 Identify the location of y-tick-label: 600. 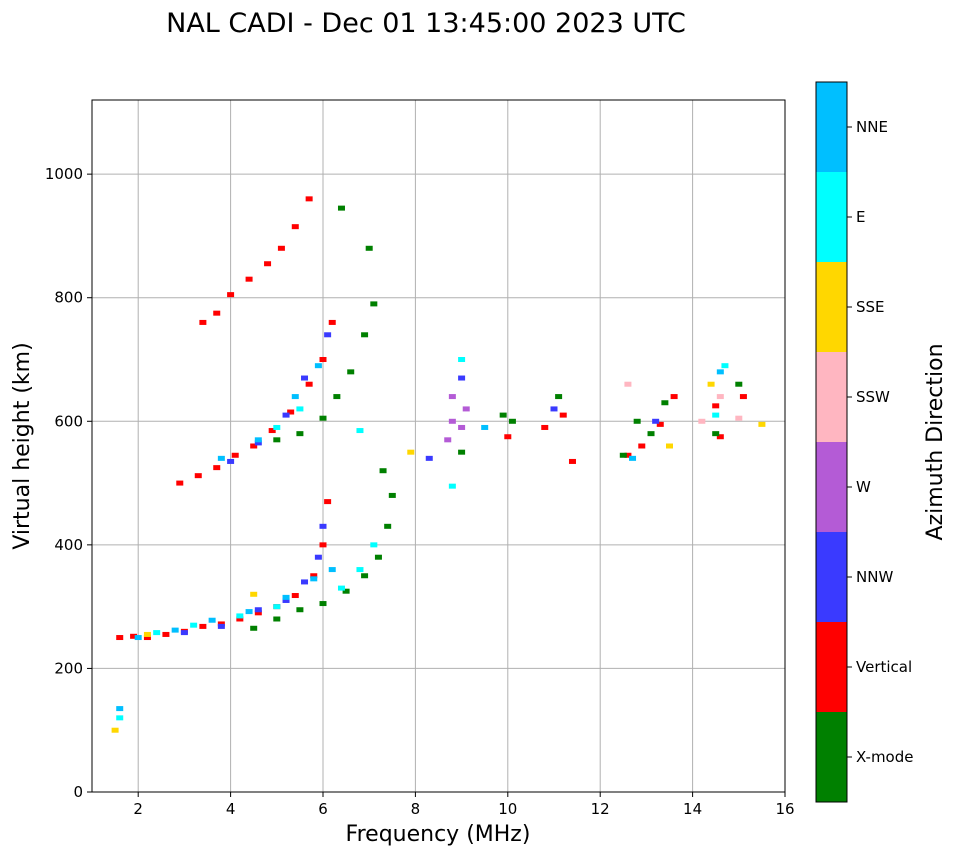
(68, 421).